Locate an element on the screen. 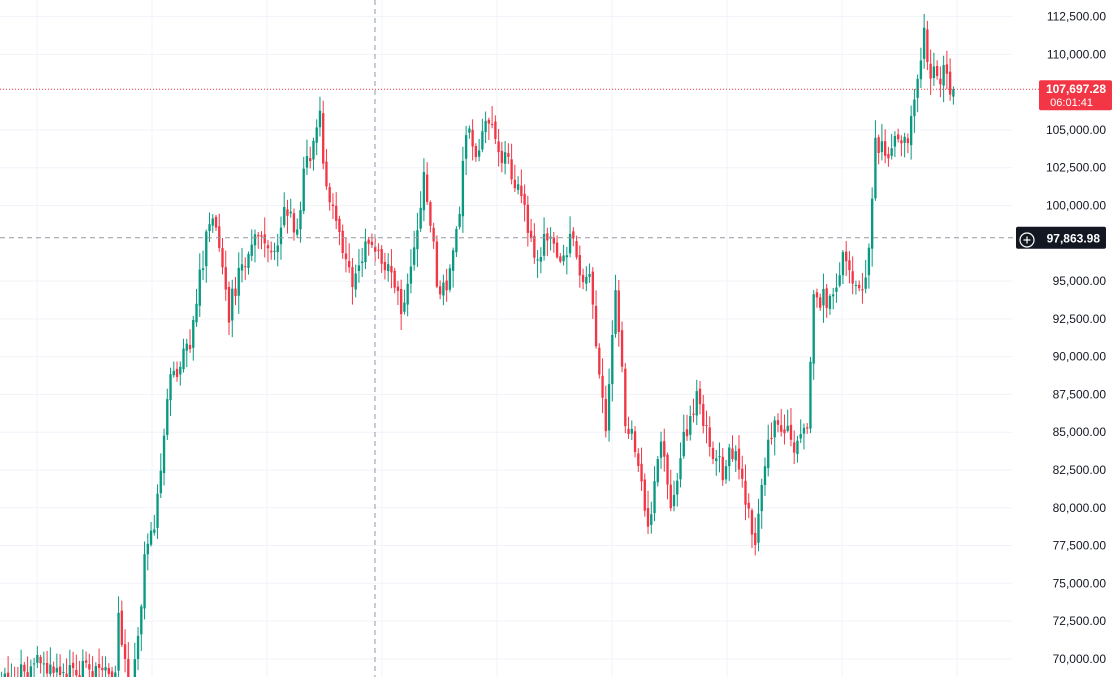 This screenshot has height=682, width=1116. price-tick-label: 82,500.00 is located at coordinates (1080, 470).